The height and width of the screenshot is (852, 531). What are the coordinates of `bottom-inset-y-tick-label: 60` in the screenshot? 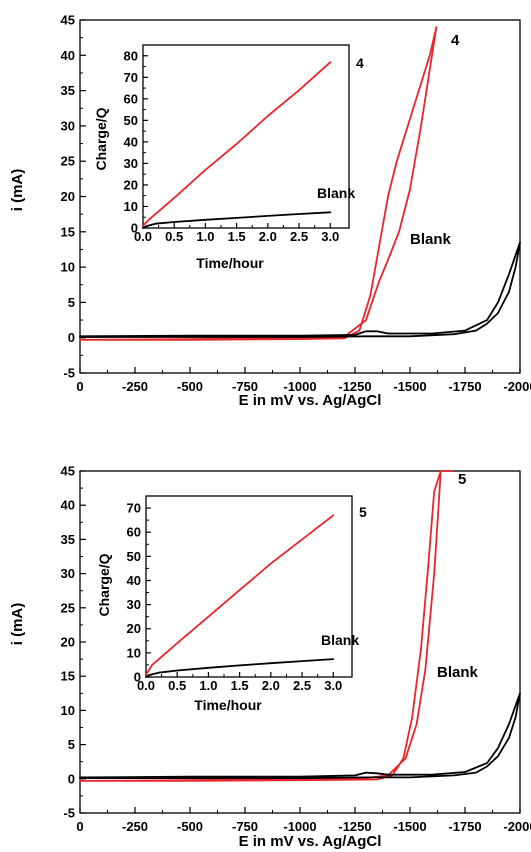 It's located at (134, 532).